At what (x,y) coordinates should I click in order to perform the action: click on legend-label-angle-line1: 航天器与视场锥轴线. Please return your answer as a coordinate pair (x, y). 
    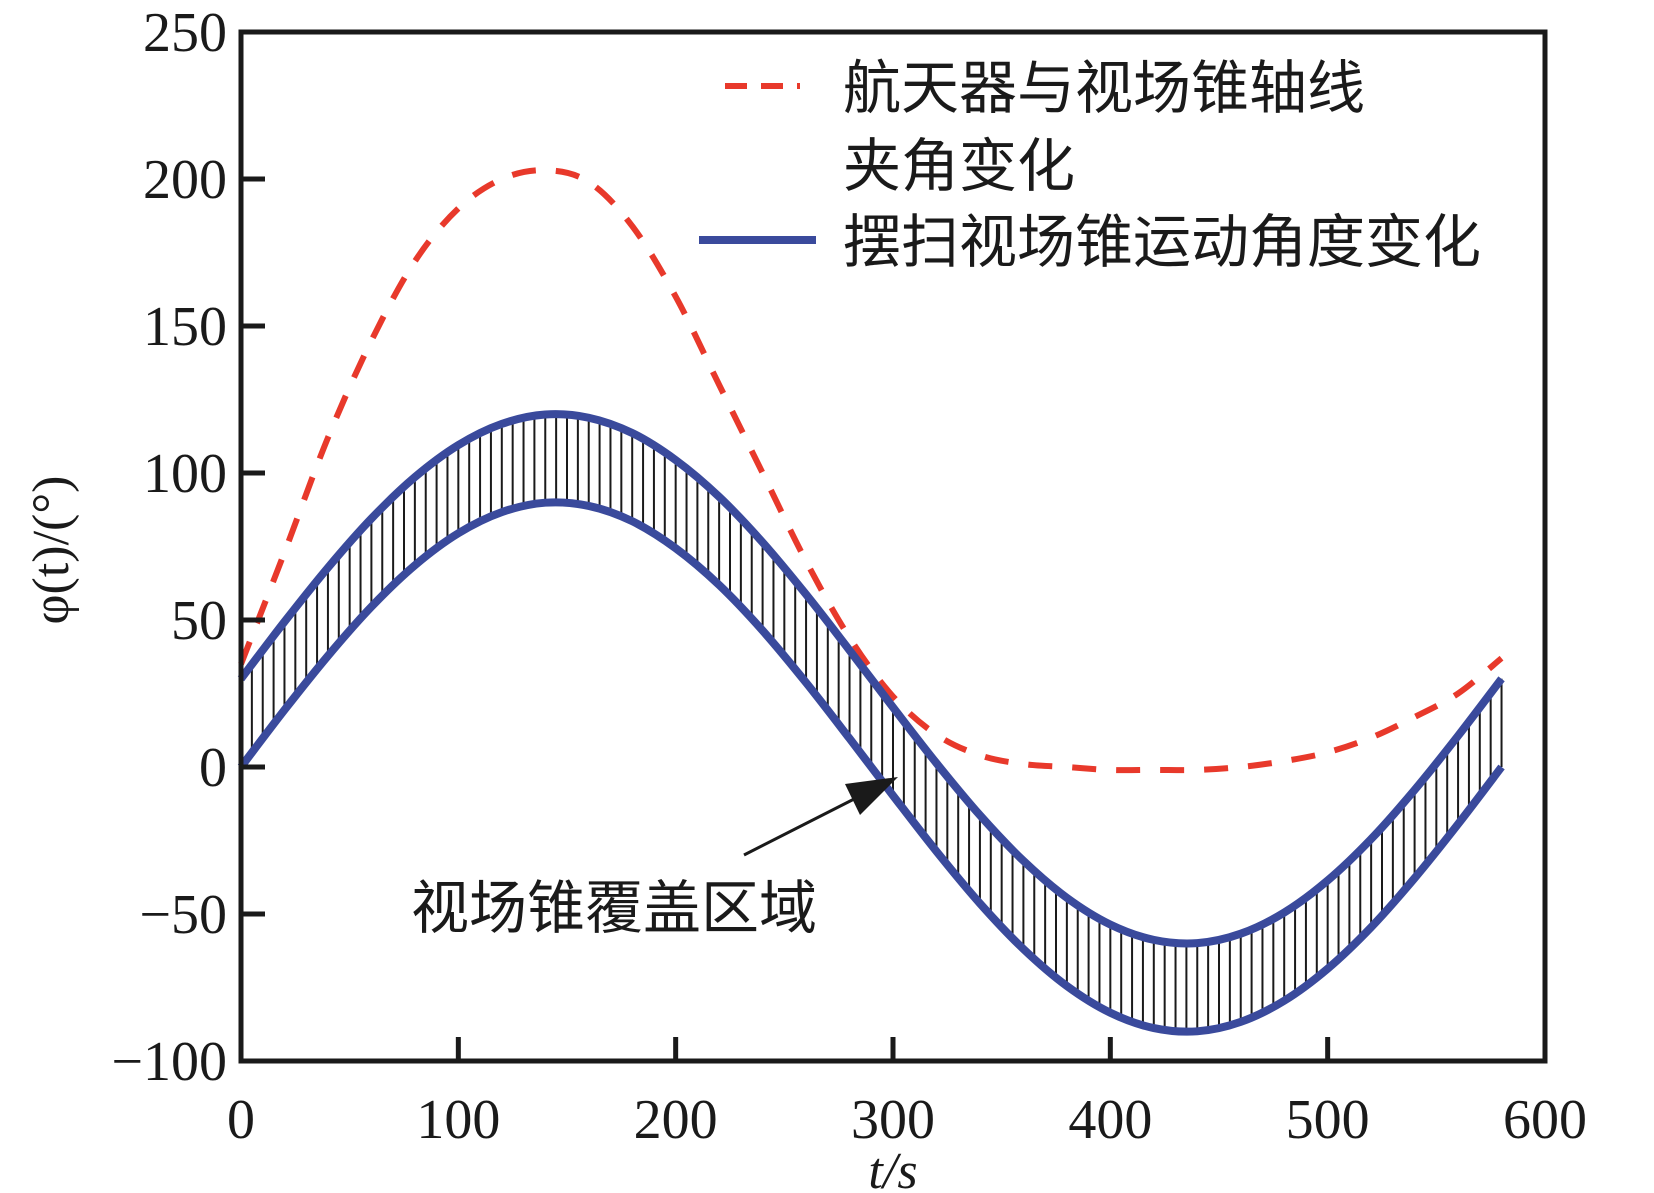
    Looking at the image, I should click on (1104, 88).